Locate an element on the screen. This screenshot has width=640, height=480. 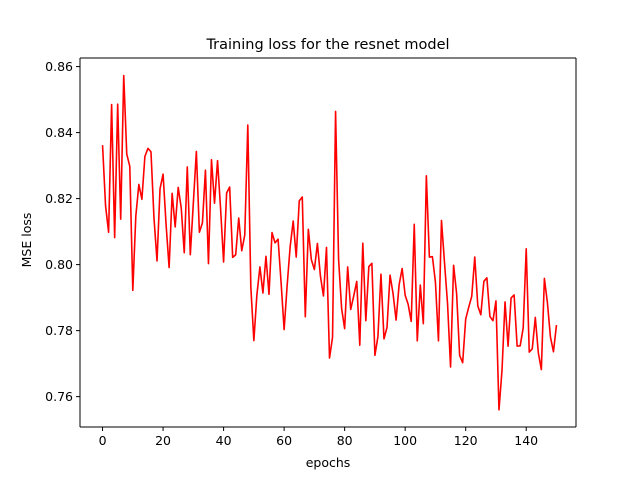
x-tick-label: 40 is located at coordinates (224, 440).